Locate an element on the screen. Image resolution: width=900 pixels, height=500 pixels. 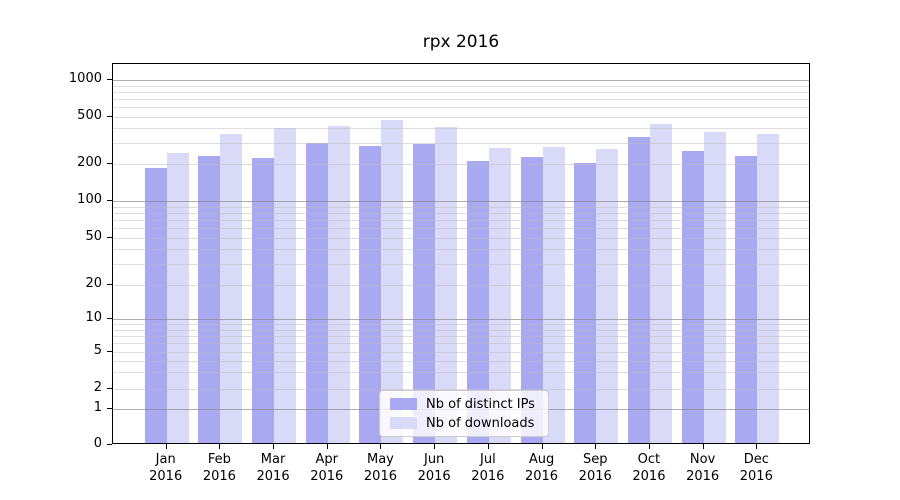
bar-downloads-apr is located at coordinates (338, 284).